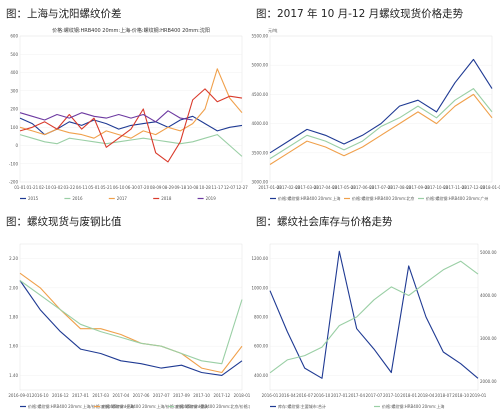  What do you see at coordinates (14, 36) in the screenshot?
I see `y-tick-label: 600` at bounding box center [14, 36].